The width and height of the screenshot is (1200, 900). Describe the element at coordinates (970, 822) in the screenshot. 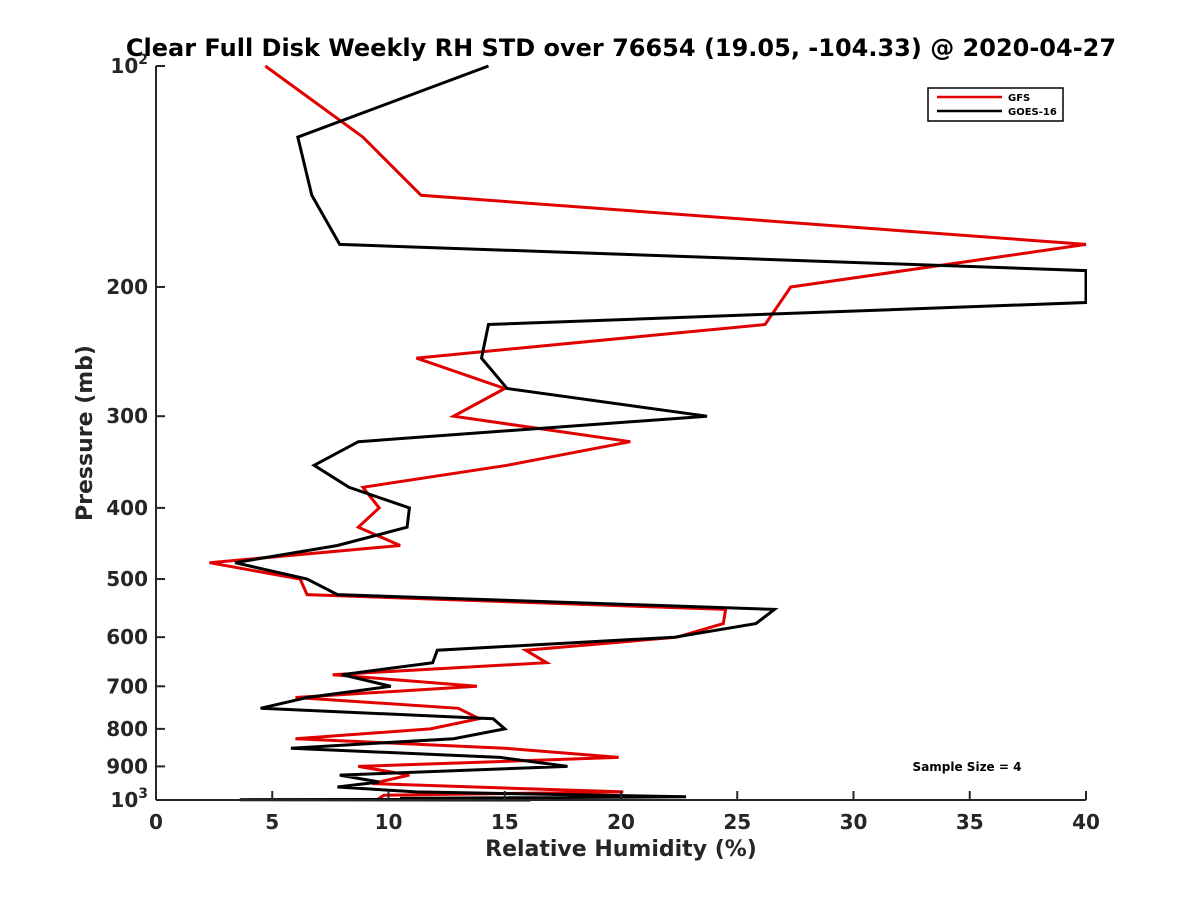

I see `x-tick-label: 35` at that location.